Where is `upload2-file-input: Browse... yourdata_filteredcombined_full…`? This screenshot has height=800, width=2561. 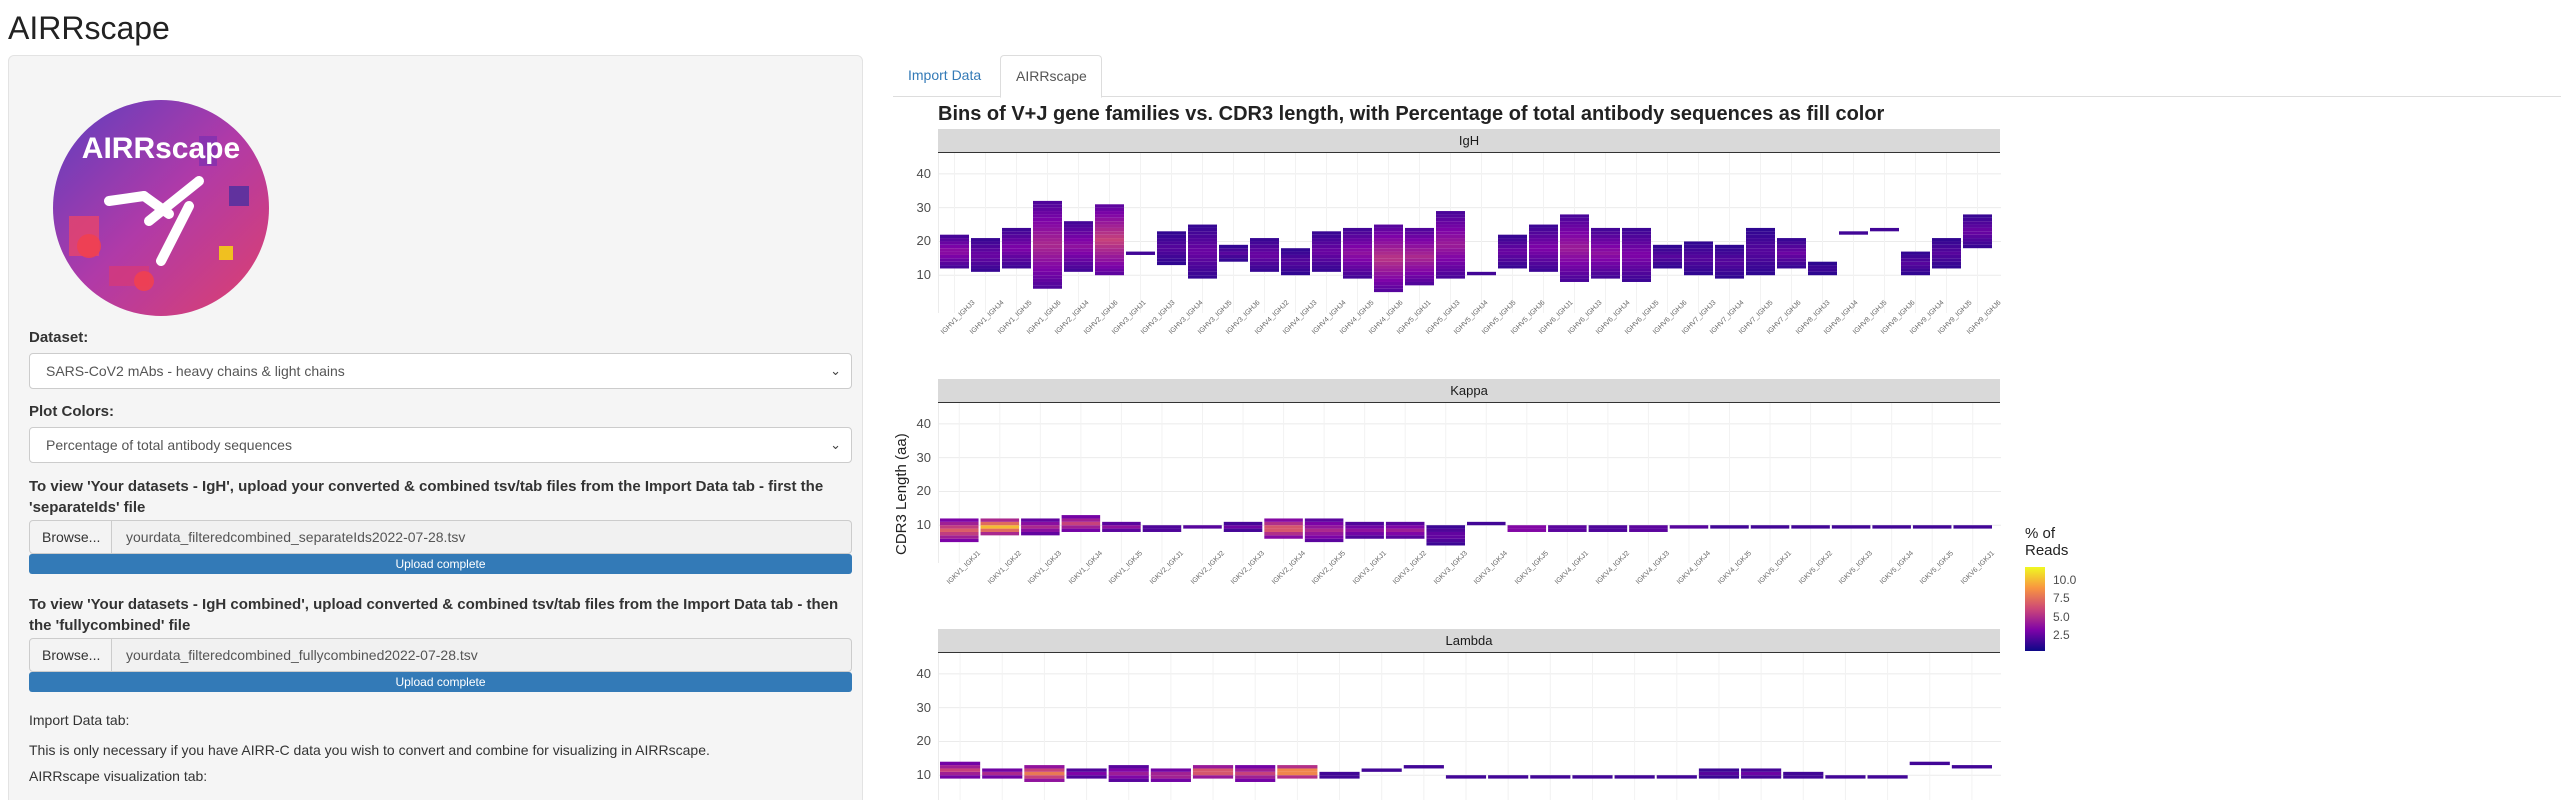
upload2-file-input: Browse... yourdata_filteredcombined_full… is located at coordinates (440, 655).